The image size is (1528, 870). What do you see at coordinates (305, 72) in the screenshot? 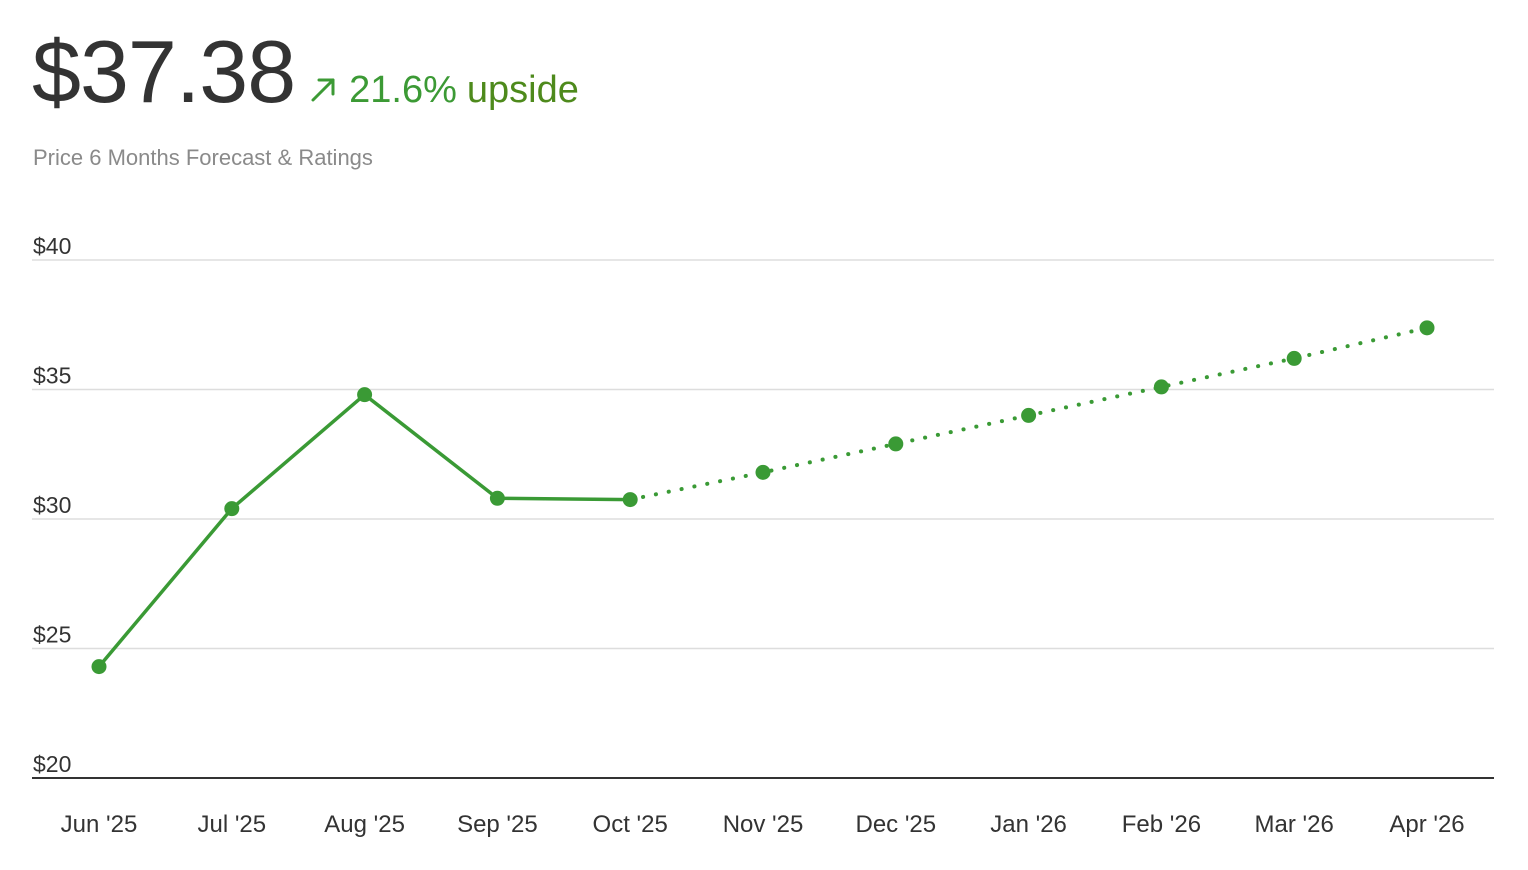
I see `price-header: $37.38 21.6% upside` at bounding box center [305, 72].